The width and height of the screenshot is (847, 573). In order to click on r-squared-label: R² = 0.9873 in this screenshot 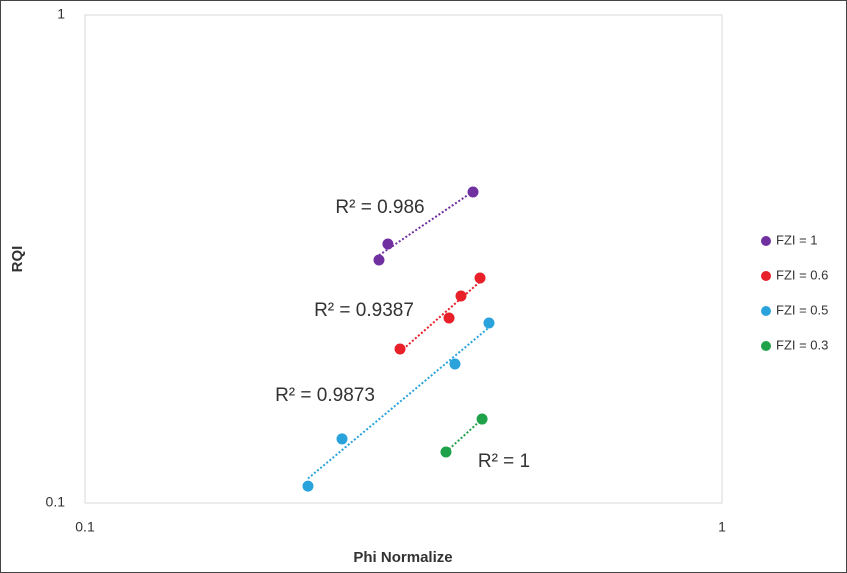, I will do `click(325, 395)`.